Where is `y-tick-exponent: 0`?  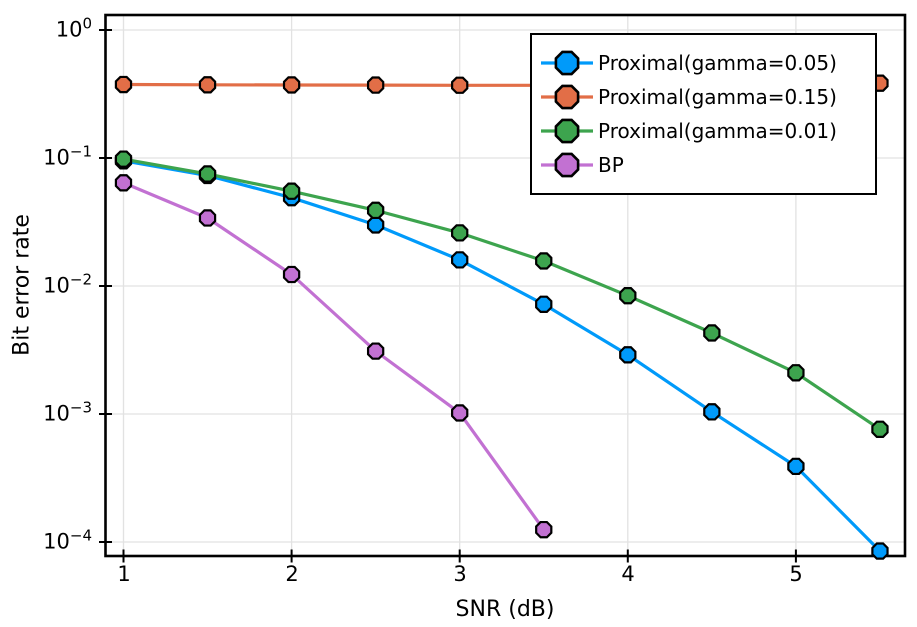
y-tick-exponent: 0 is located at coordinates (87, 23).